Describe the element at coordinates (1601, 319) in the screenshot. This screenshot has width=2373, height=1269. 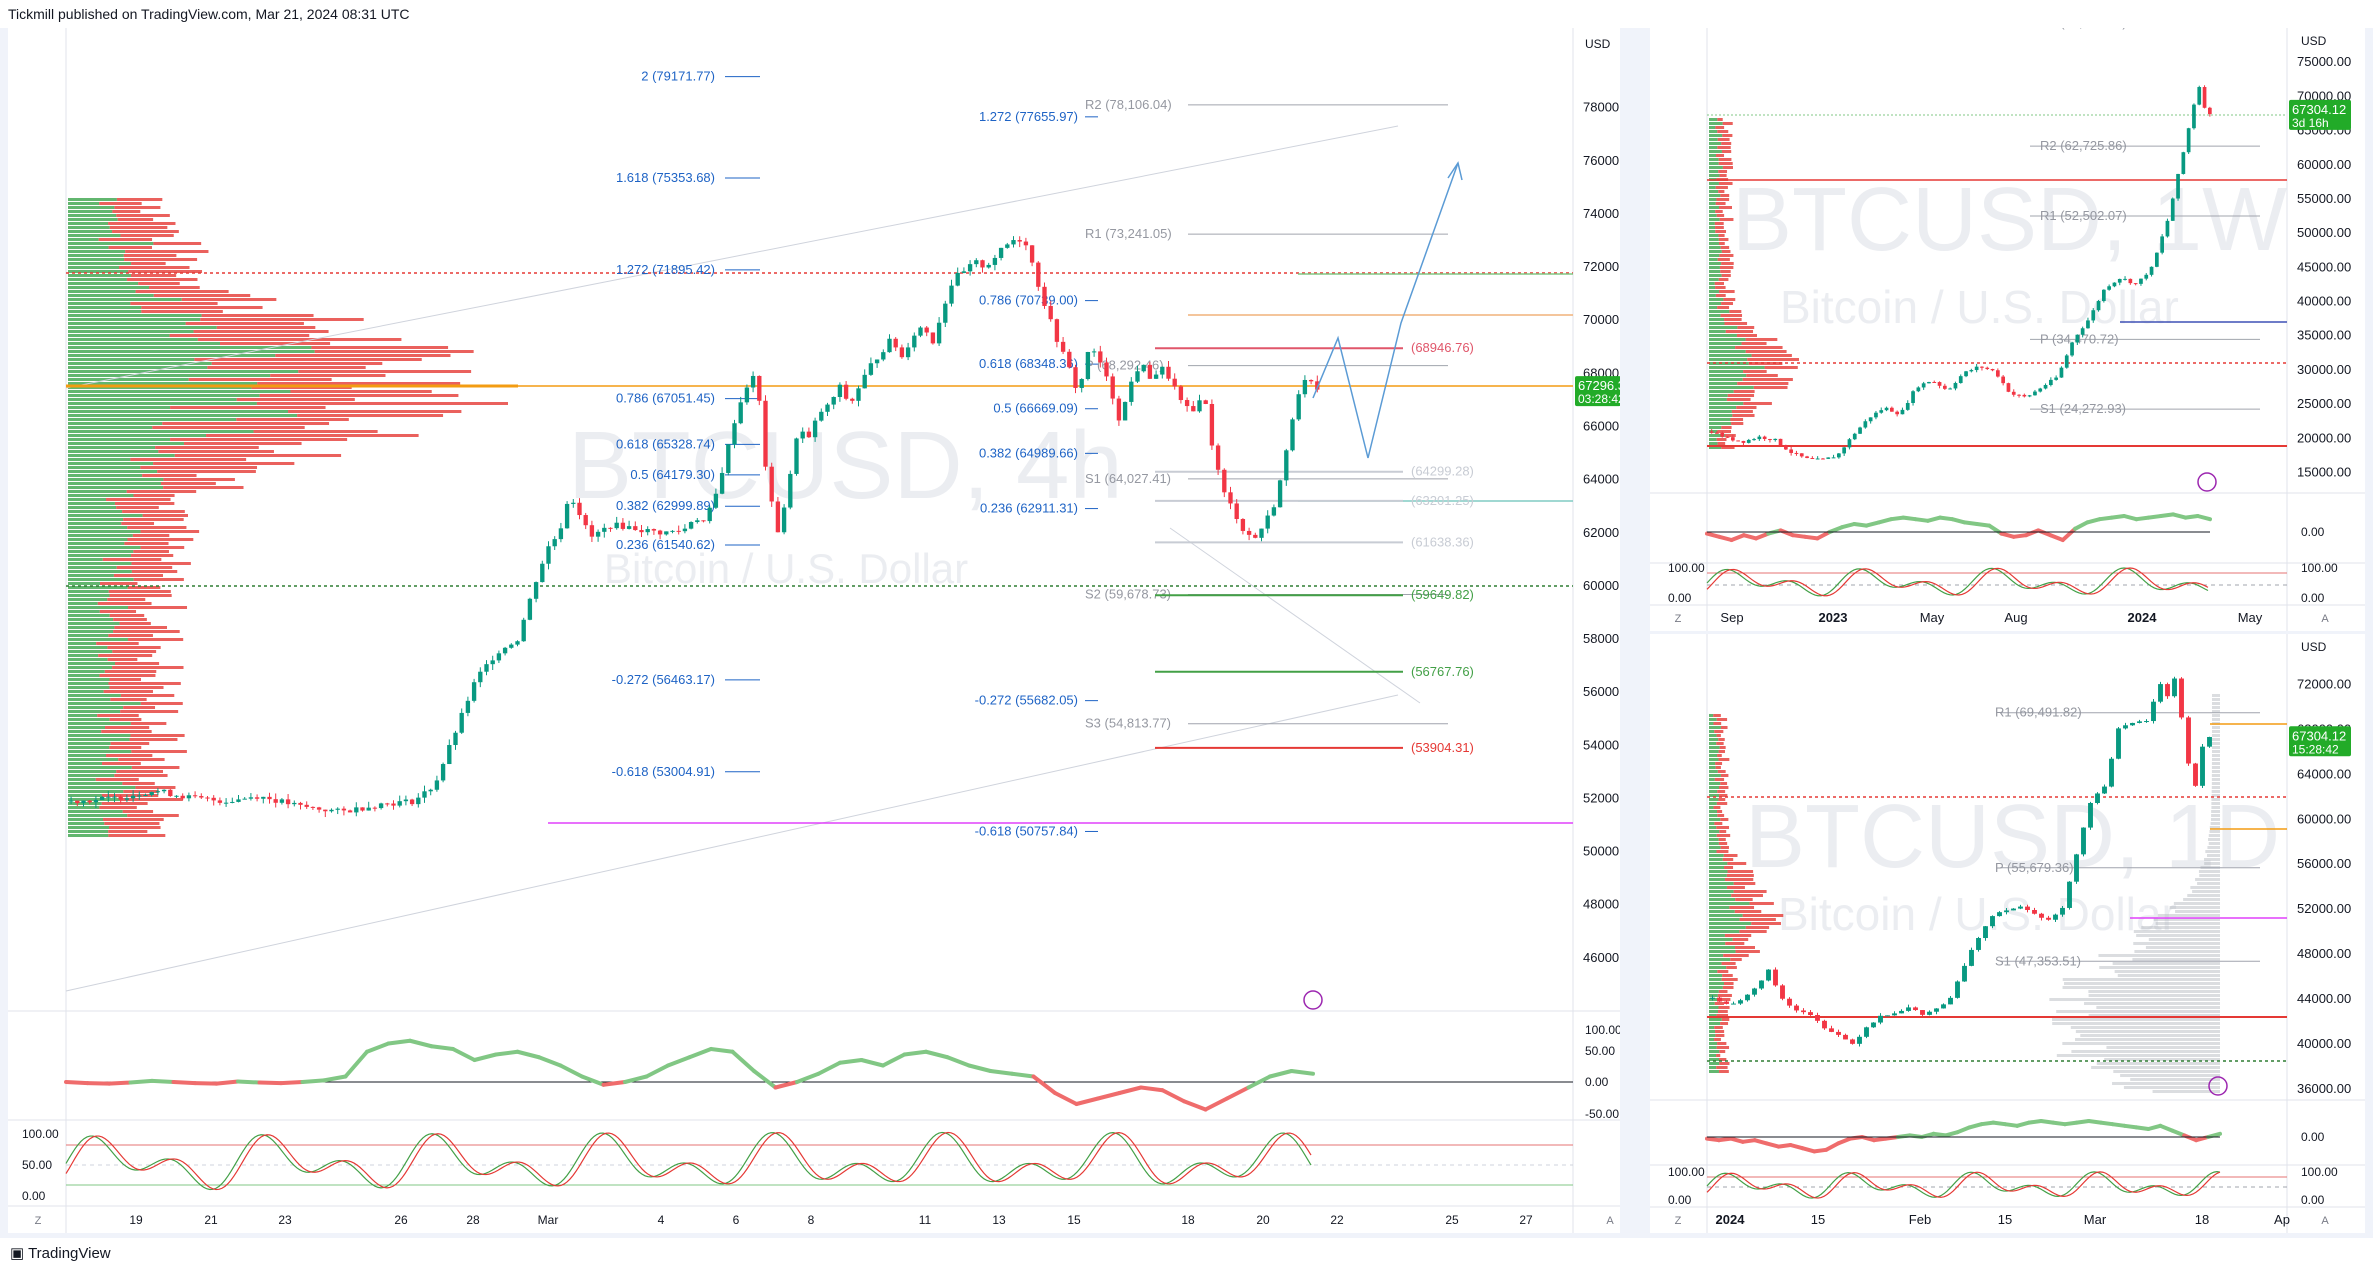
I see `y-tick-label: 70000.00` at that location.